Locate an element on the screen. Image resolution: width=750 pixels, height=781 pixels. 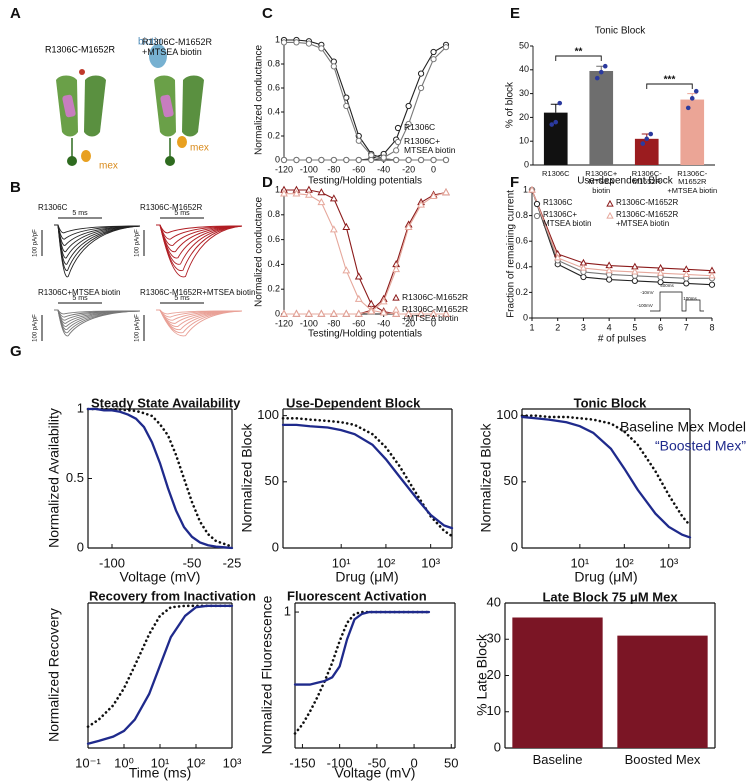
y-axis-label: Normalized Block is located at coordinates (486, 478).